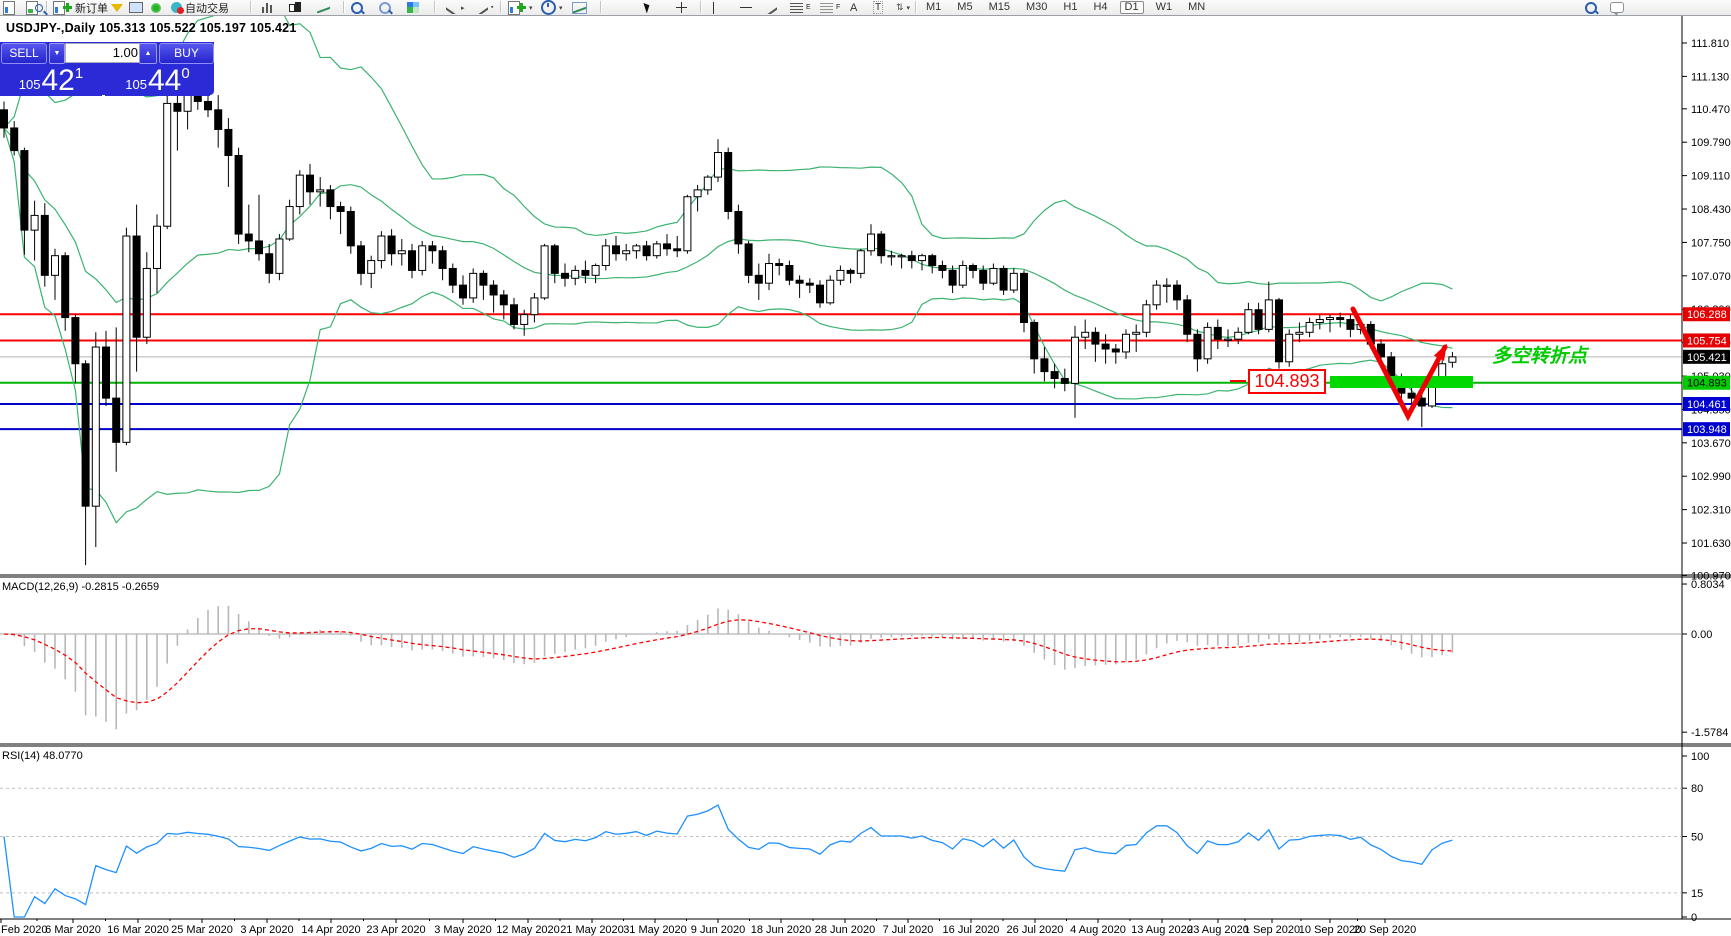  What do you see at coordinates (1709, 733) in the screenshot?
I see `svg-text: -1.5784` at bounding box center [1709, 733].